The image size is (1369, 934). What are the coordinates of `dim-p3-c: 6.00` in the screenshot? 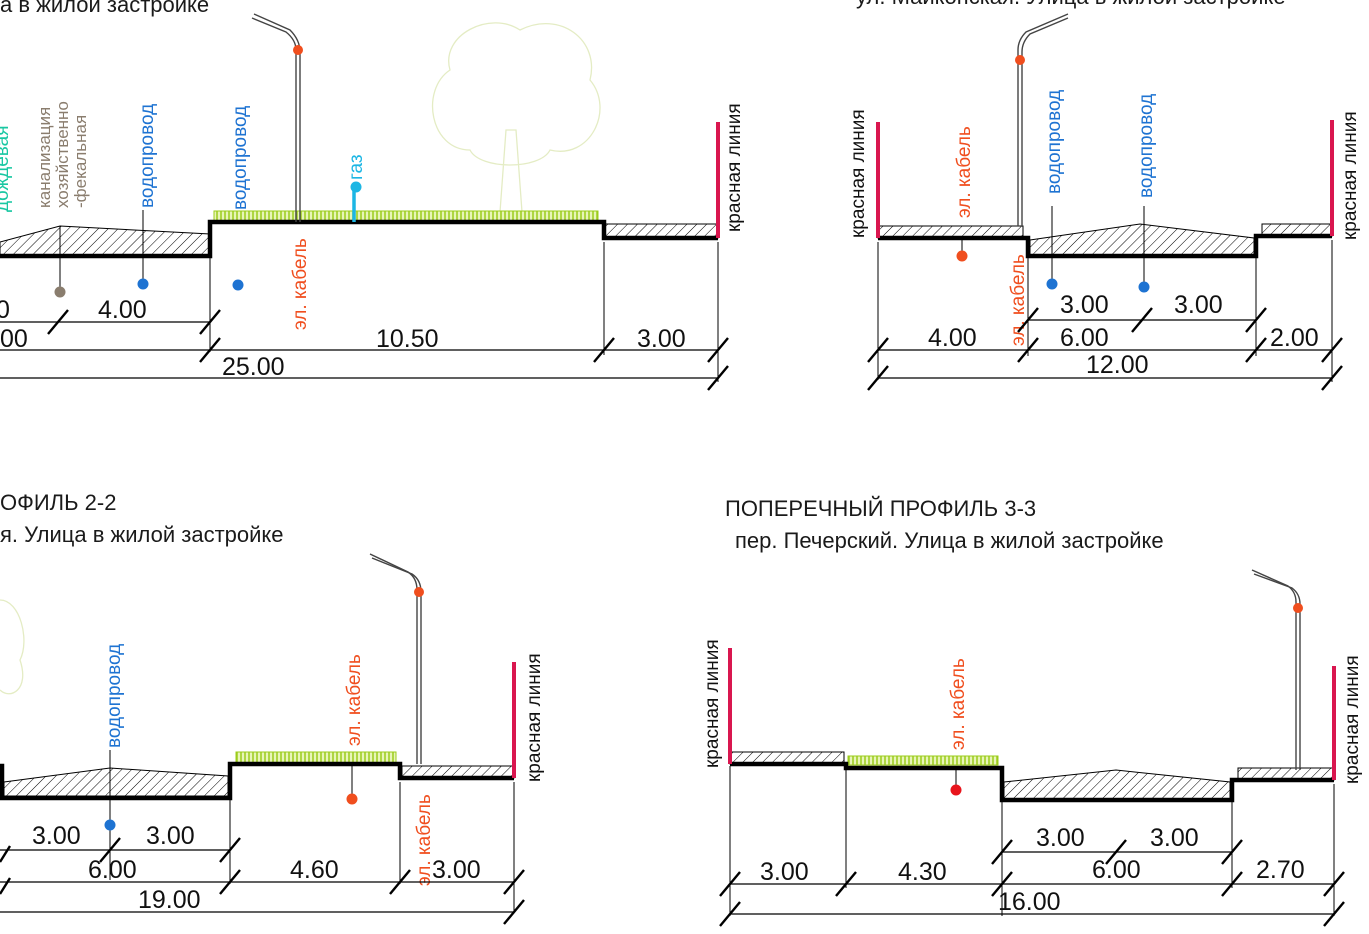 It's located at (1116, 870).